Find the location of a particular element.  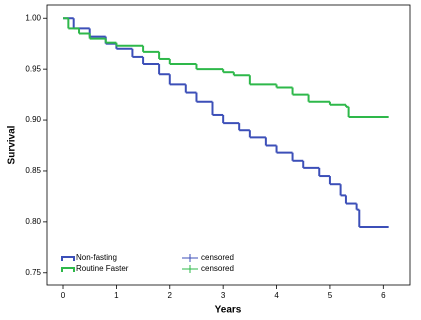

y-tick-label: 1.00 is located at coordinates (33, 17).